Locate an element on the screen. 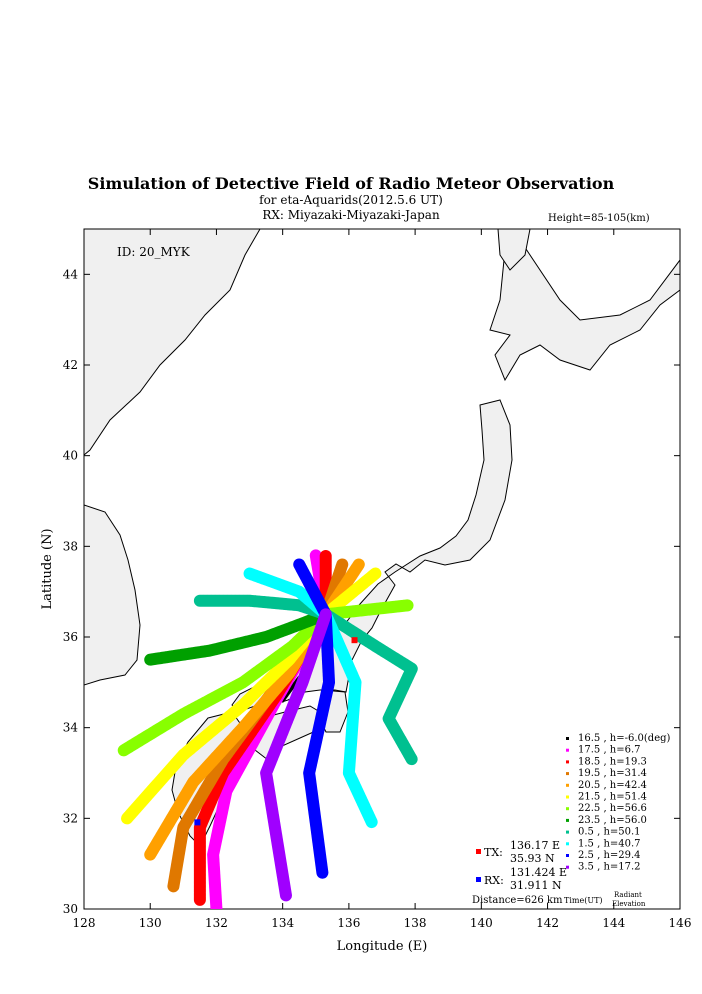 The height and width of the screenshot is (994, 702). y-tick-label: 40 is located at coordinates (70, 456).